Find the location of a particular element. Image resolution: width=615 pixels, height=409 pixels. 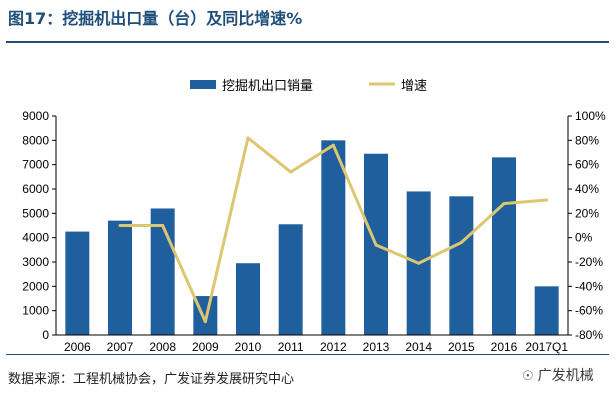

y-right-tick-label: -60% is located at coordinates (589, 311).